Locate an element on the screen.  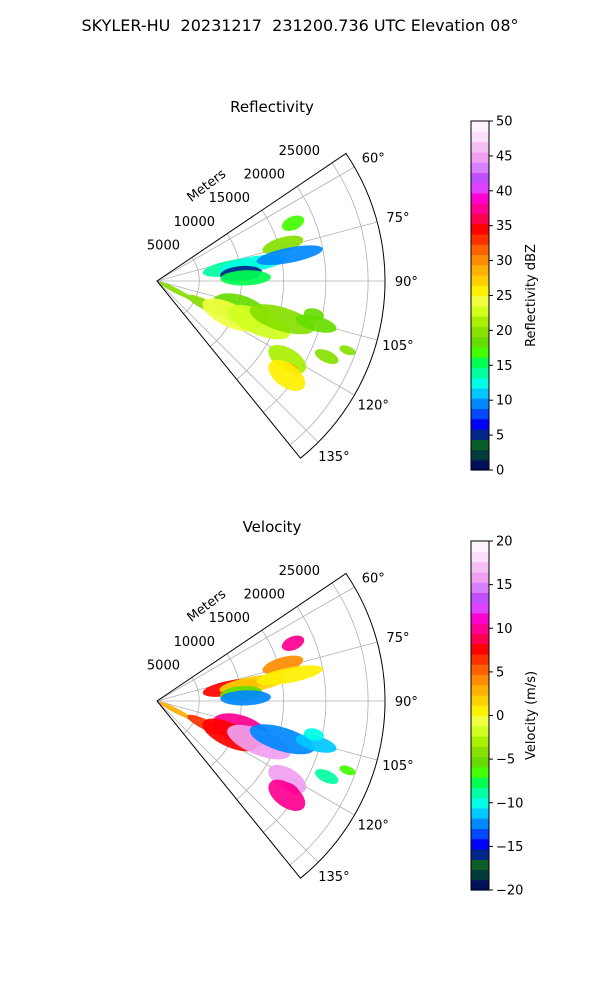
echo-layer is located at coordinates (257, 303).